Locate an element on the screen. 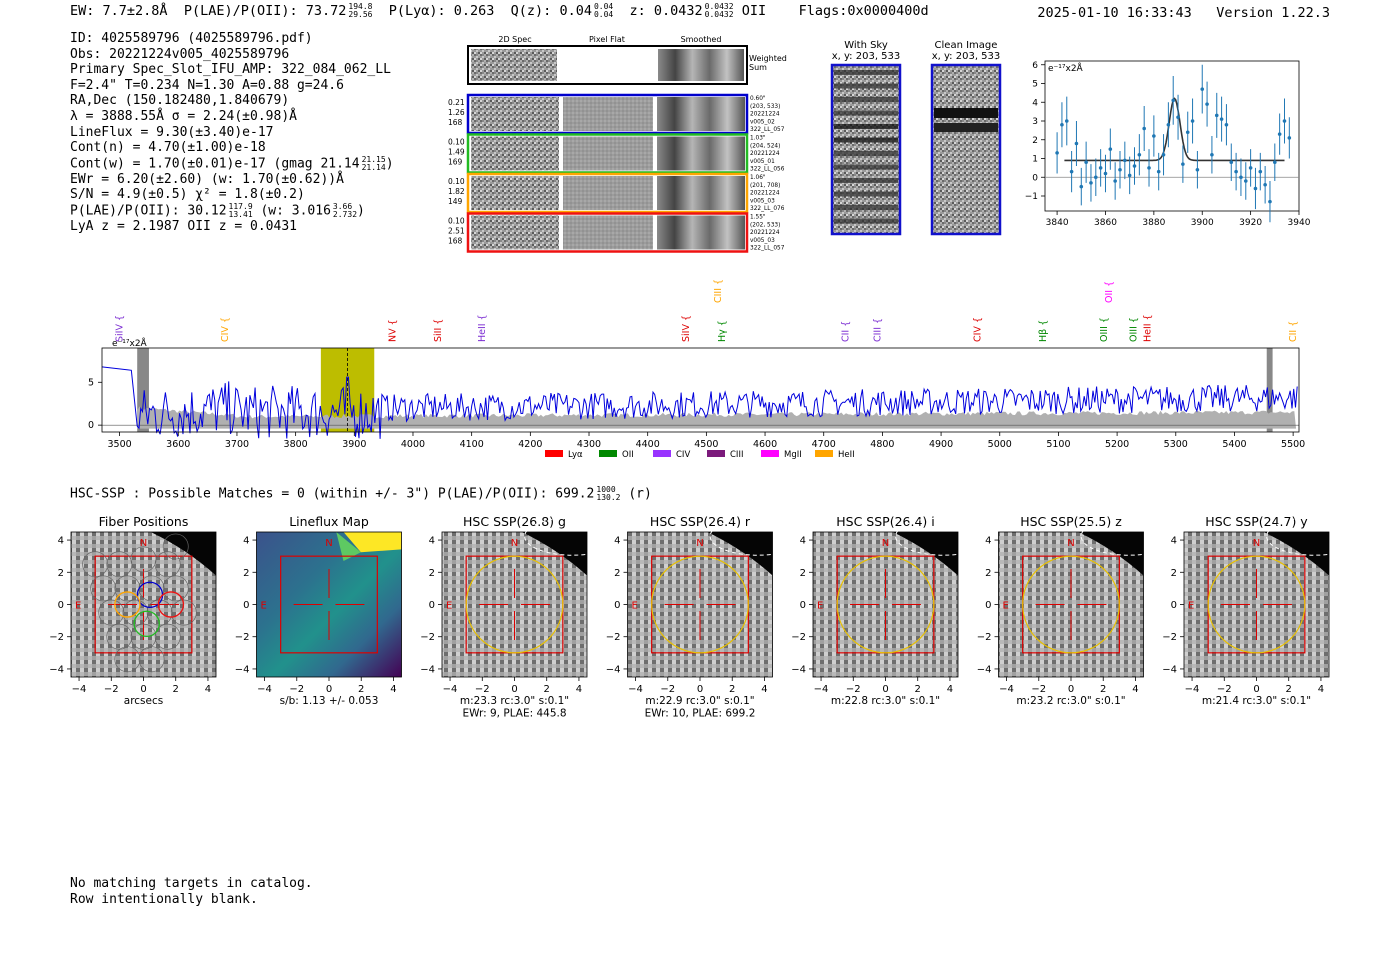 This screenshot has width=1400, height=953. full-xtick-label: 5300 is located at coordinates (1176, 444).